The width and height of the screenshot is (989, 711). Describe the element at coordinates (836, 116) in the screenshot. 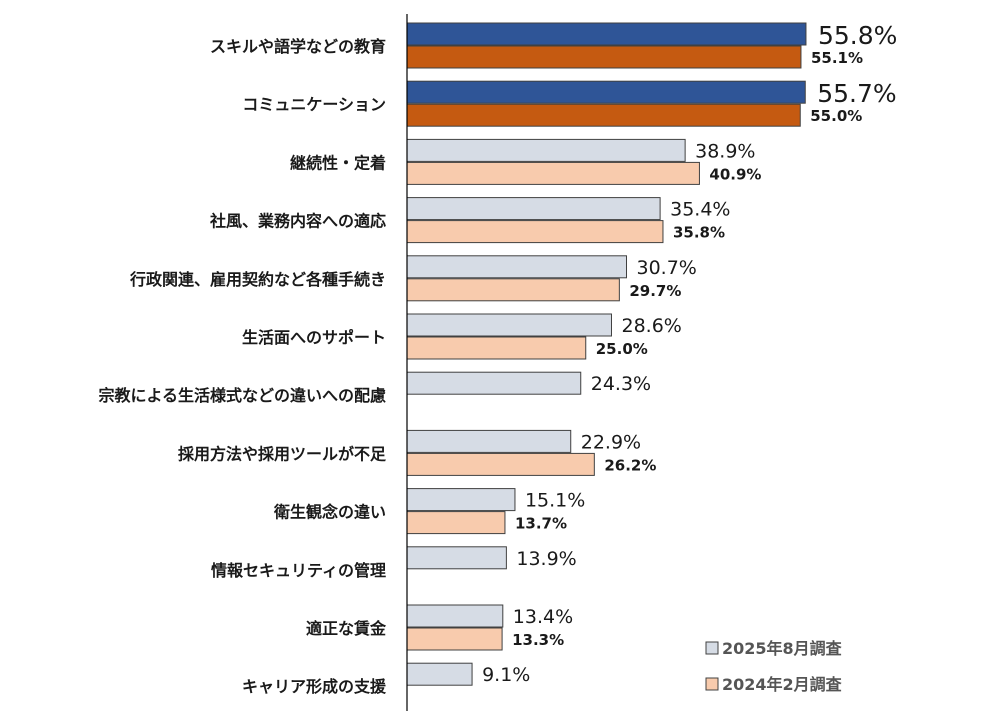

I see `data-label-2024: 55.0%` at that location.